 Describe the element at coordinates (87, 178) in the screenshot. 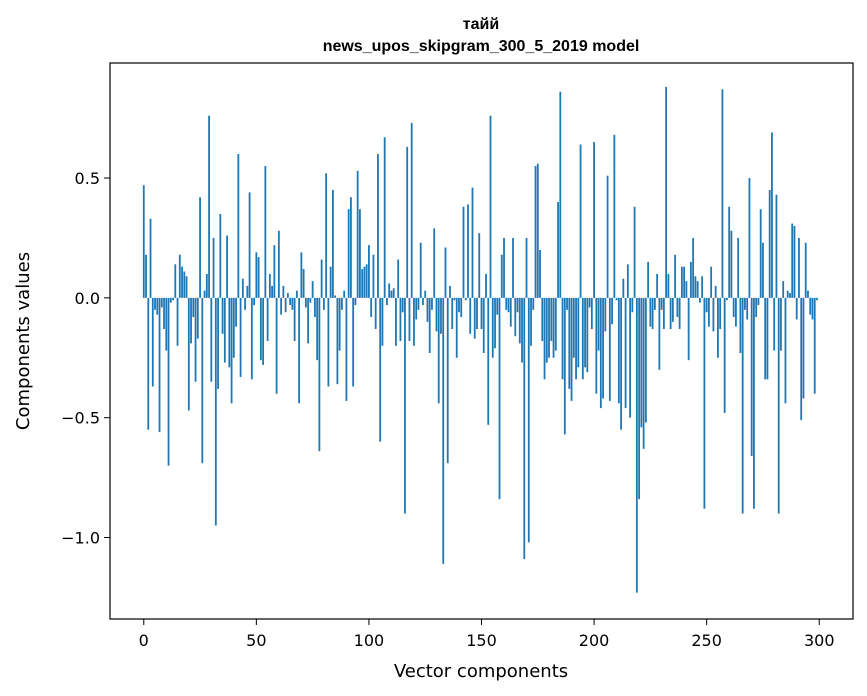

I see `y-tick-label: 0.5` at that location.